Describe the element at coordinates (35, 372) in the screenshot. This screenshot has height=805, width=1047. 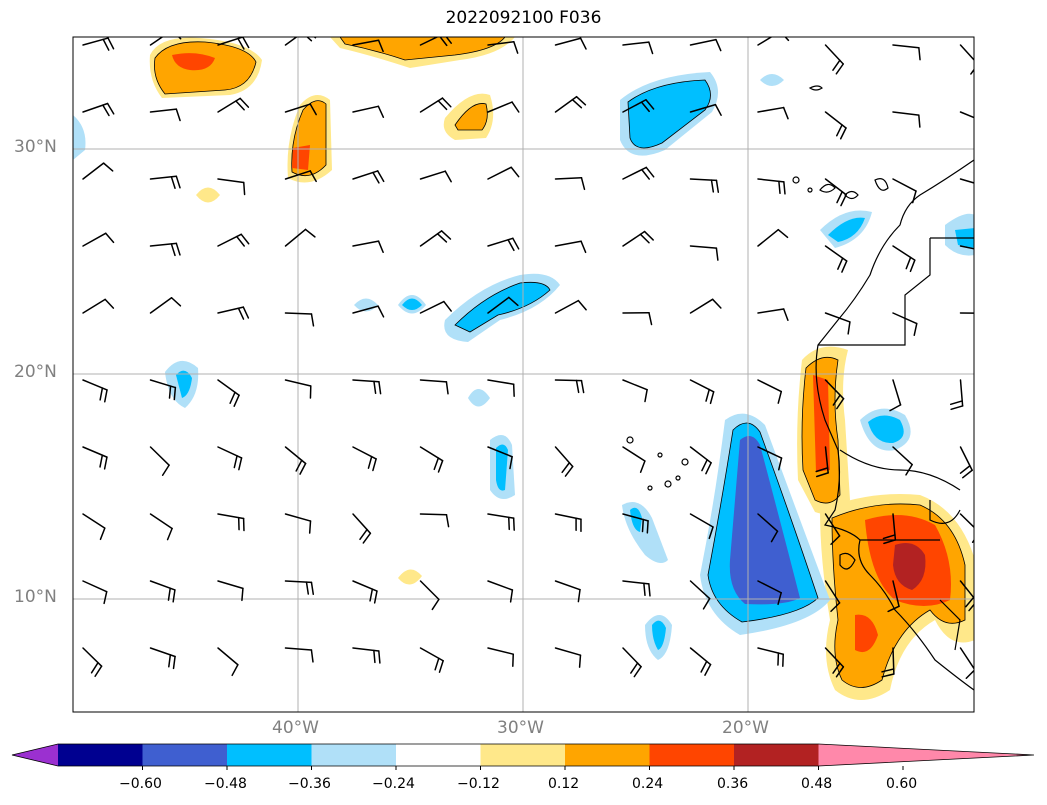
I see `lat-label-20n: 20°N` at that location.